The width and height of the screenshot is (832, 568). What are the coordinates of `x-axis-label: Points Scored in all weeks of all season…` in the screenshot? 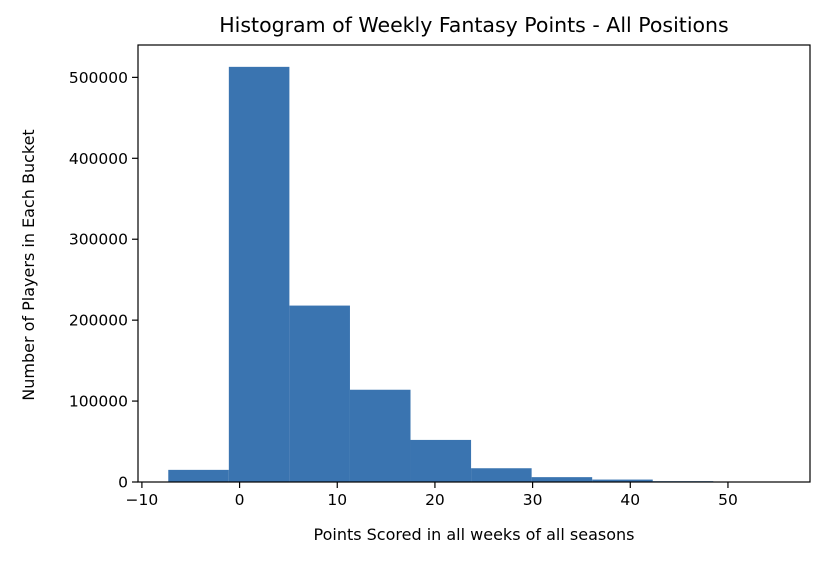 It's located at (474, 534).